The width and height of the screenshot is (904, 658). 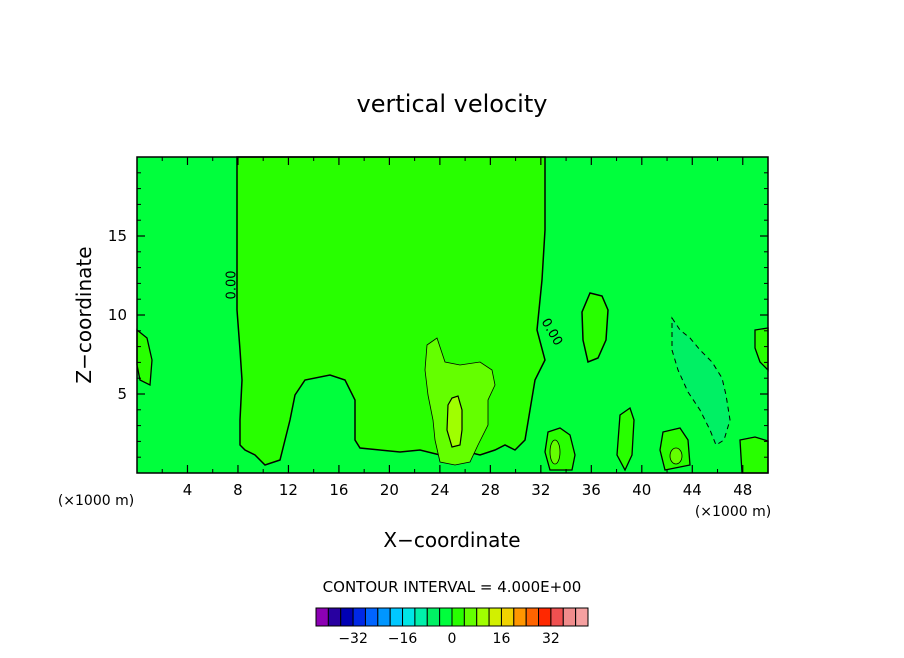 I want to click on x-axis-label: X−coordinate, so click(x=451, y=540).